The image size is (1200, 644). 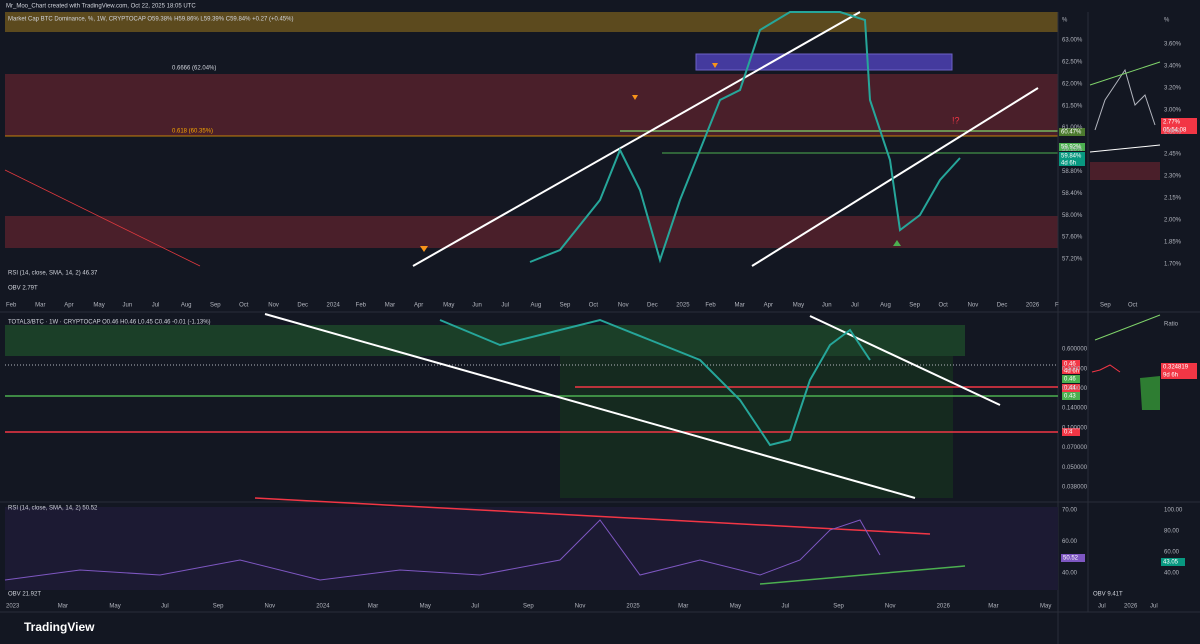 What do you see at coordinates (1173, 177) in the screenshot?
I see `price-axis-label: 2.30%` at bounding box center [1173, 177].